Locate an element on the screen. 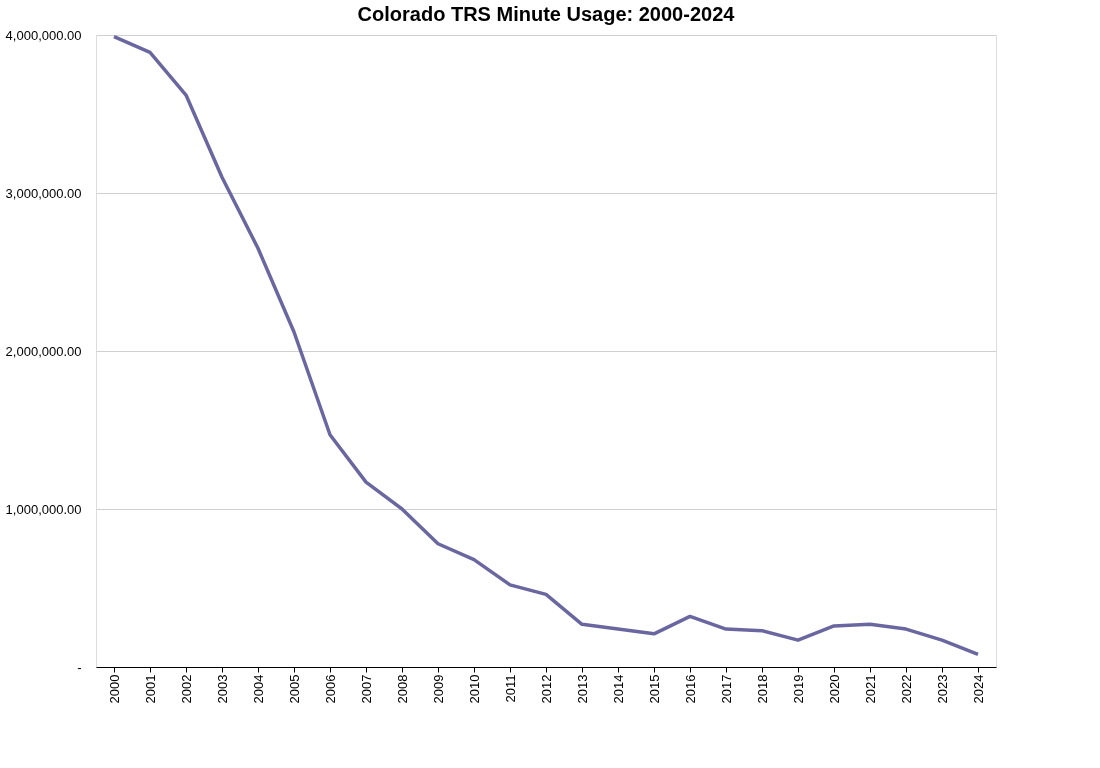 The width and height of the screenshot is (1100, 768). x-tick-label: 2006 is located at coordinates (330, 689).